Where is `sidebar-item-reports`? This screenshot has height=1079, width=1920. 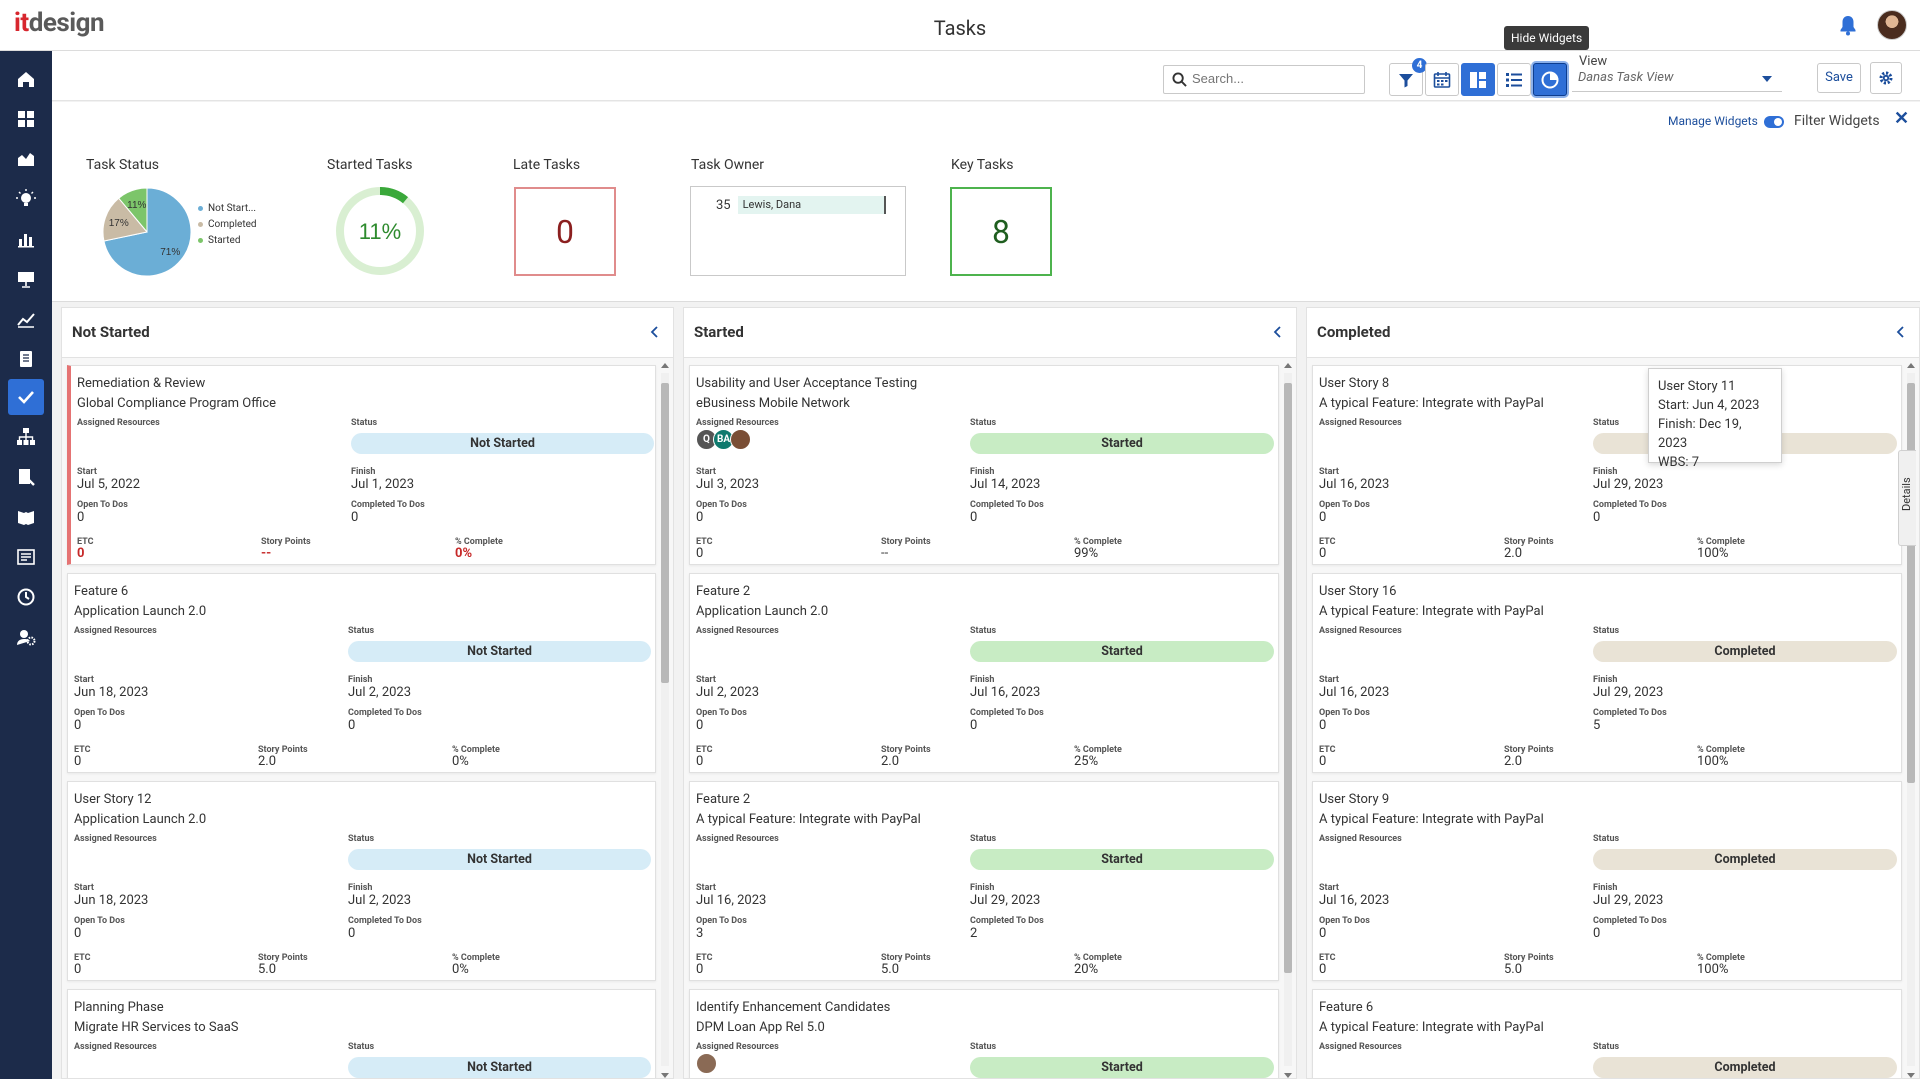 sidebar-item-reports is located at coordinates (26, 239).